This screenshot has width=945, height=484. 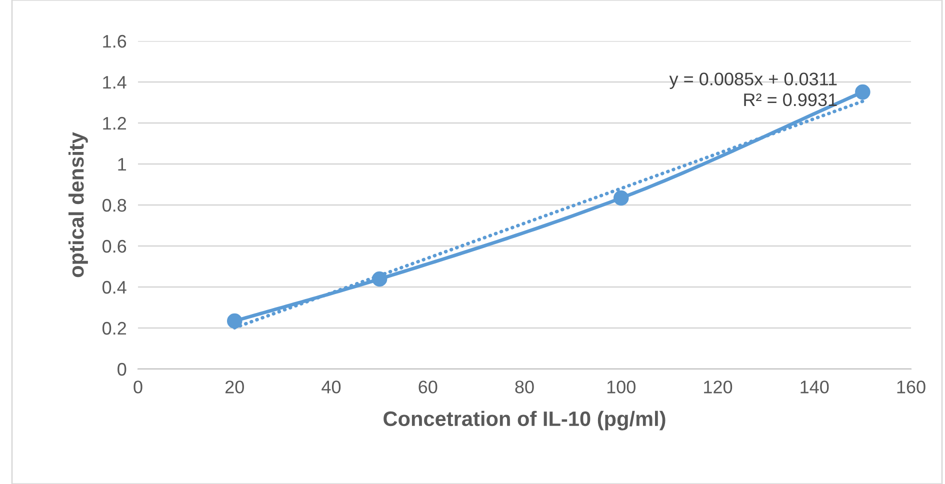 I want to click on y-tick-label: 0.2, so click(x=114, y=328).